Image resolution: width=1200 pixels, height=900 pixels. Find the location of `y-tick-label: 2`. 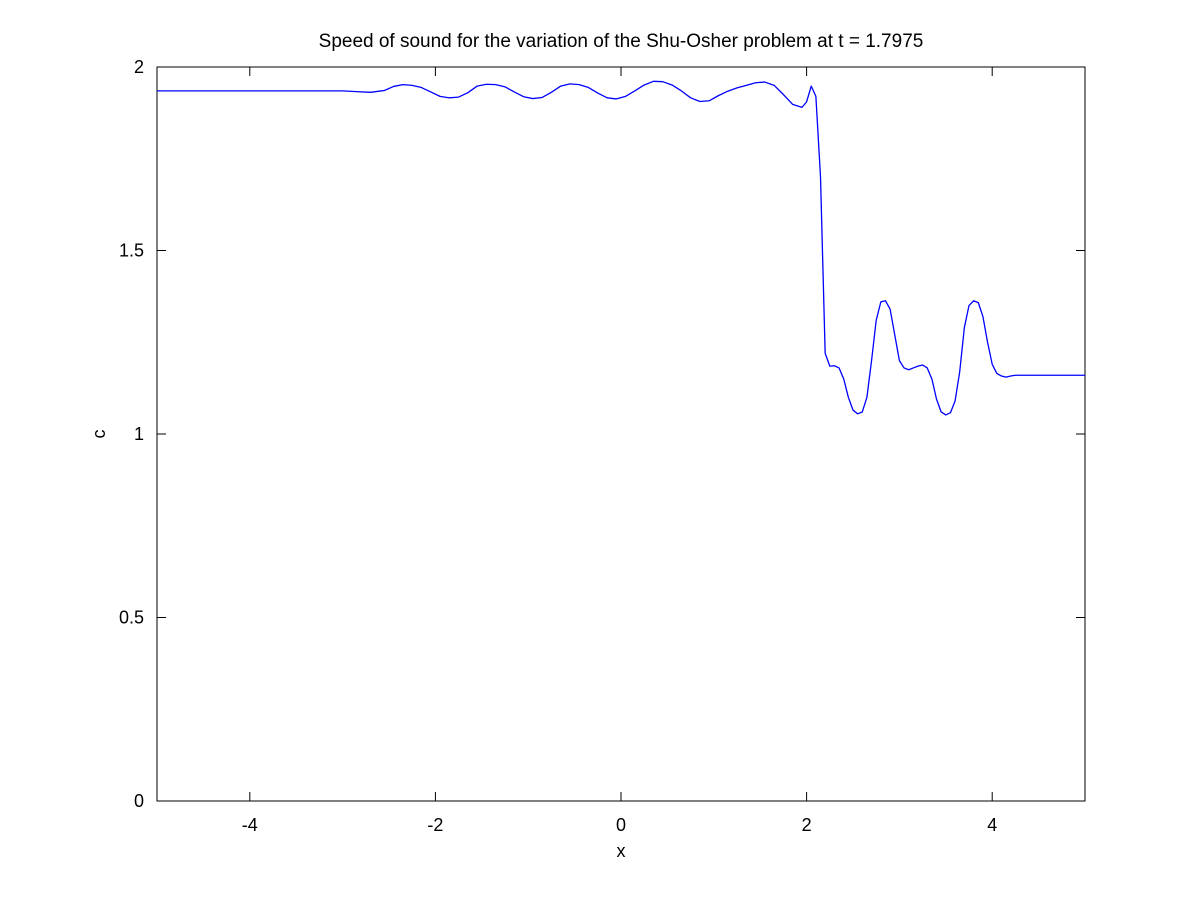

y-tick-label: 2 is located at coordinates (139, 67).